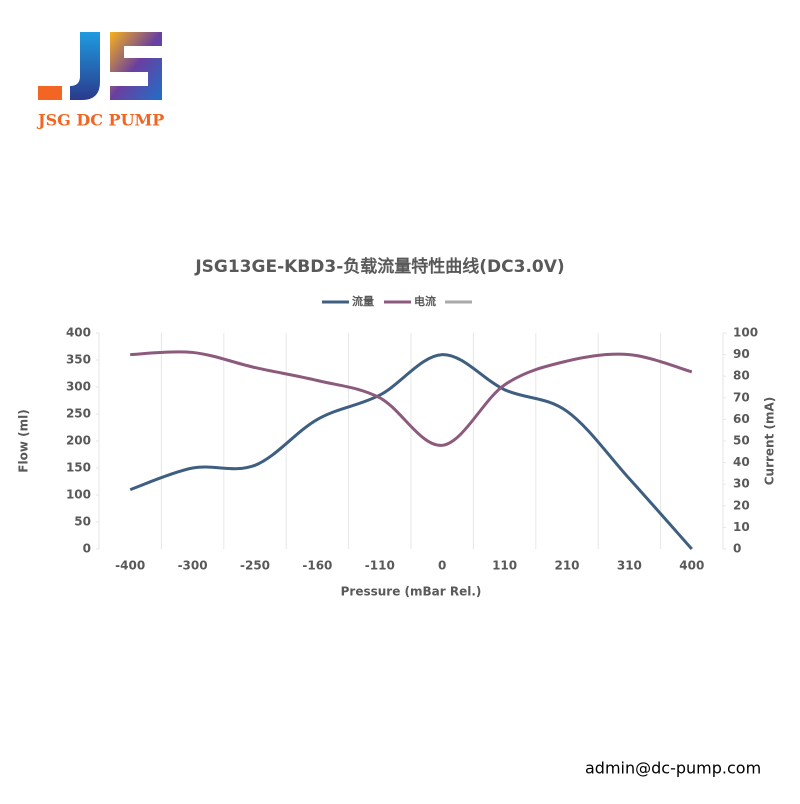 This screenshot has height=804, width=800. Describe the element at coordinates (741, 484) in the screenshot. I see `y2-tick-label: 30` at that location.